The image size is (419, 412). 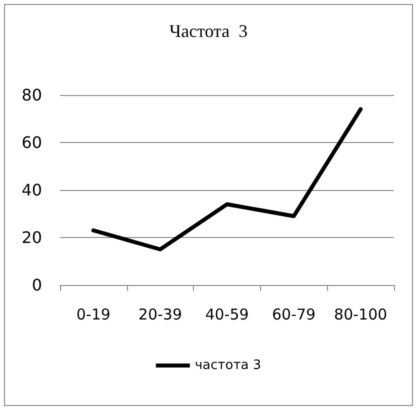 I want to click on y-tick-label: 20, so click(x=32, y=237).